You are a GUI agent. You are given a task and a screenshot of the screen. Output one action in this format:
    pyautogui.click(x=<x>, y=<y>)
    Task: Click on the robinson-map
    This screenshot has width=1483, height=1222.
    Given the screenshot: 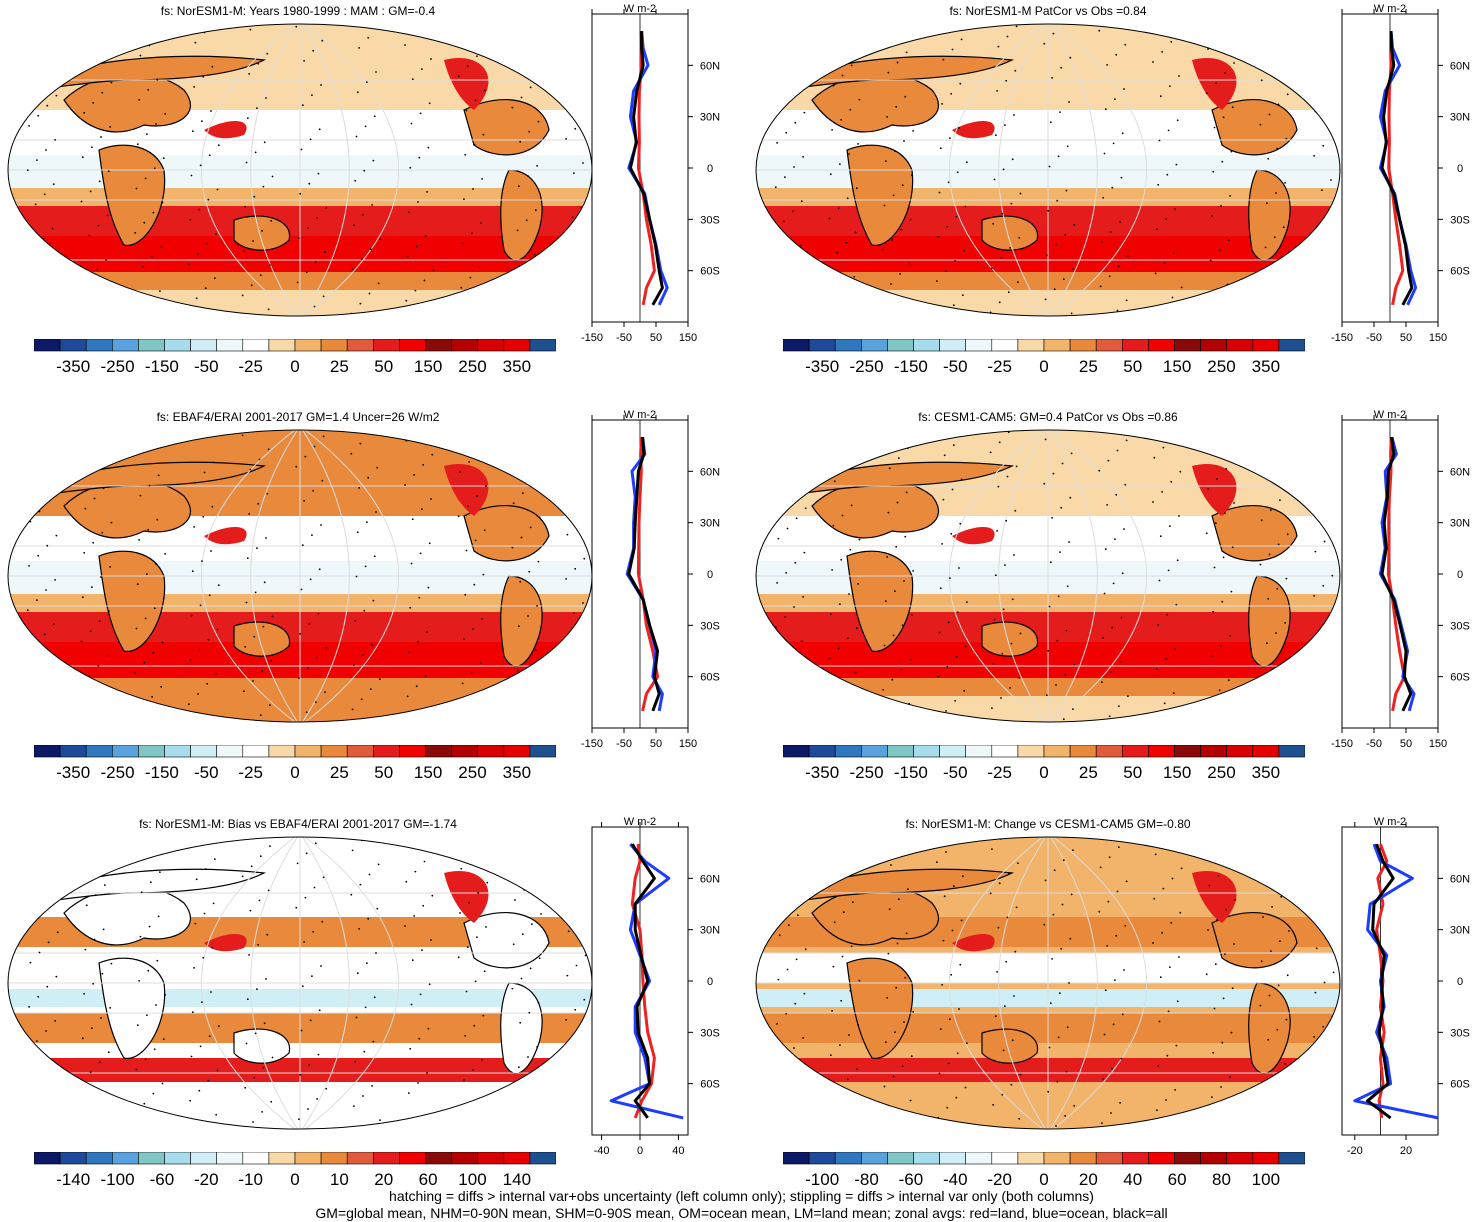 What is the action you would take?
    pyautogui.click(x=300, y=983)
    